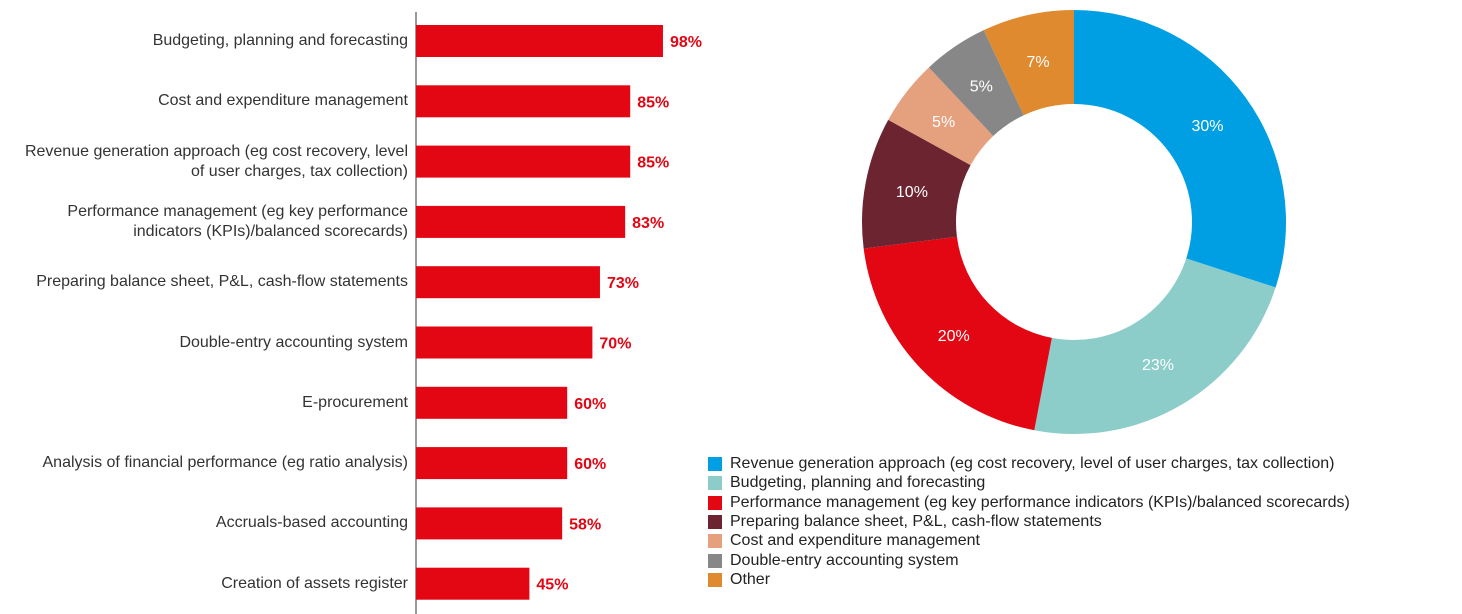  Describe the element at coordinates (293, 342) in the screenshot. I see `category-label: Double-entry accounting system` at that location.